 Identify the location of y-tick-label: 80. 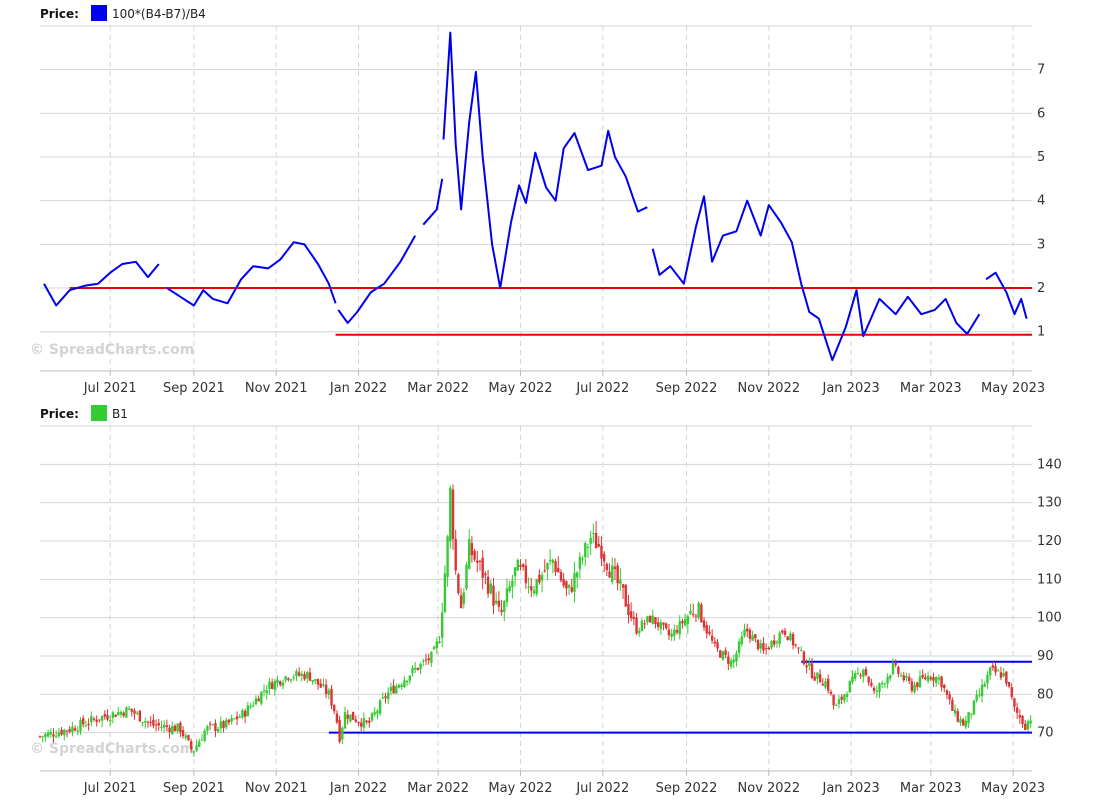
(1045, 694).